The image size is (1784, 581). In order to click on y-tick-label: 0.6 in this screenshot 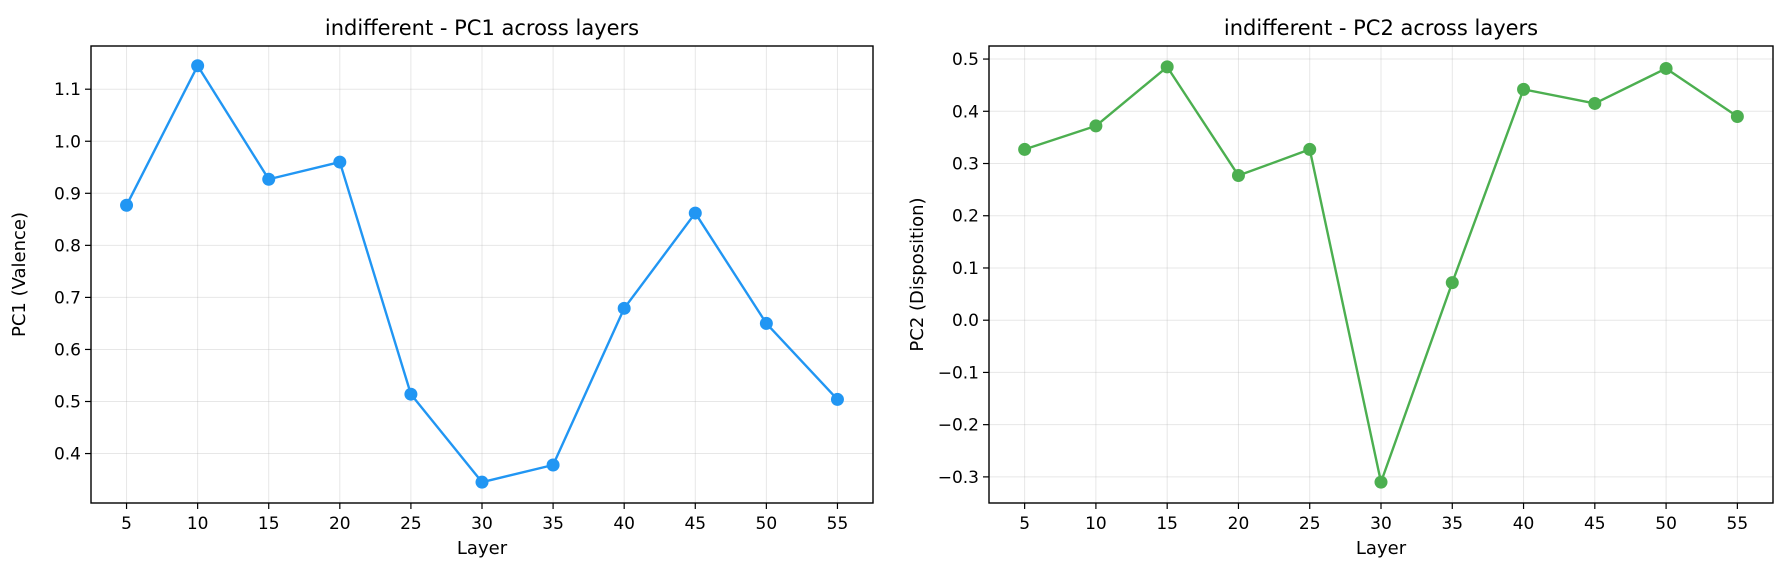, I will do `click(67, 350)`.